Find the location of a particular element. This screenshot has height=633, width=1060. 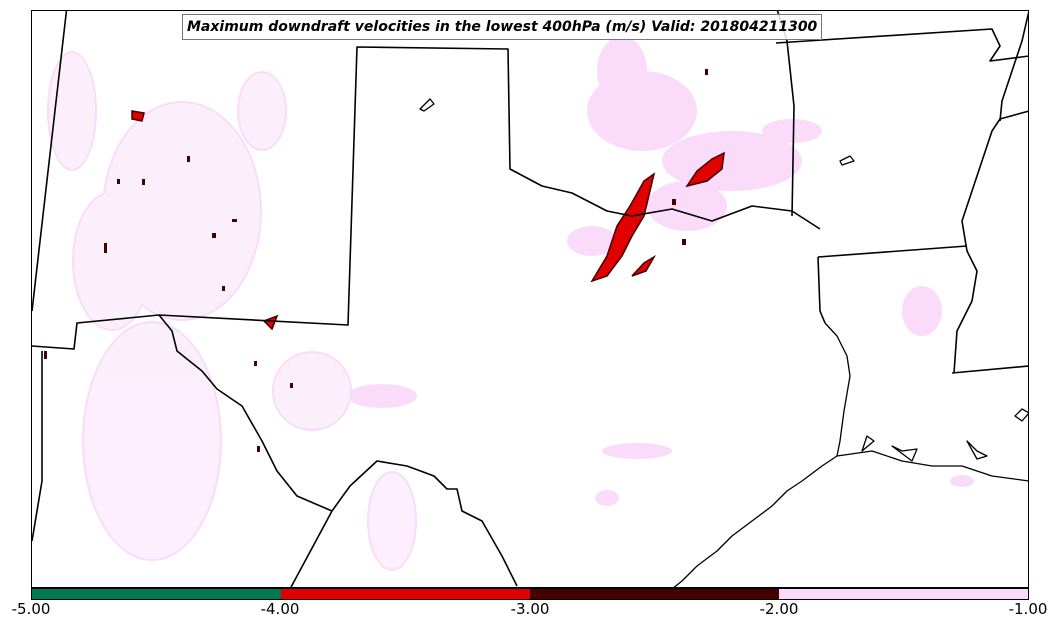

colorbar is located at coordinates (530, 594).